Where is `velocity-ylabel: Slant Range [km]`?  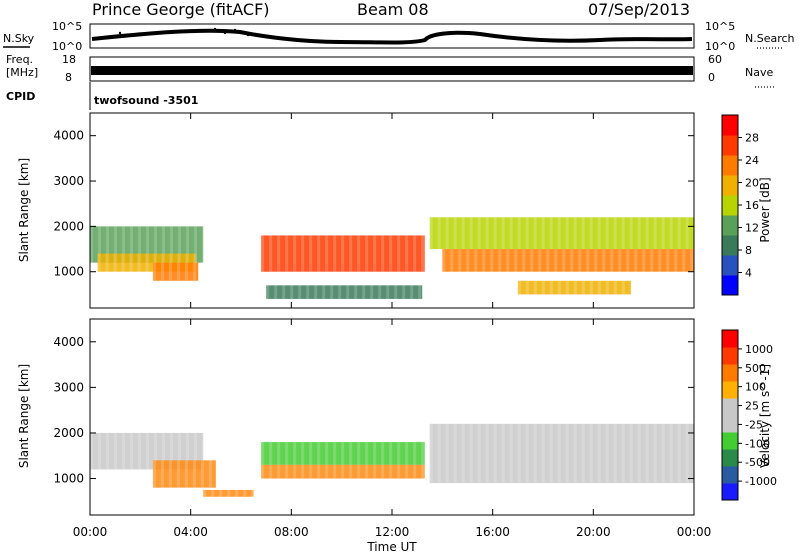
velocity-ylabel: Slant Range [km] is located at coordinates (24, 416).